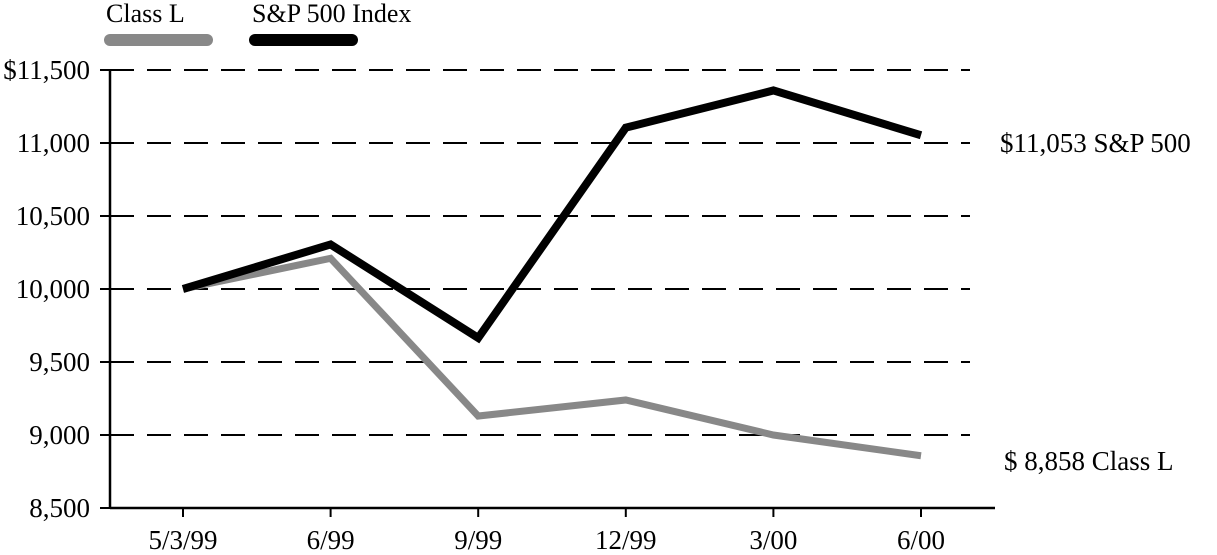  I want to click on x-tick-label: 9/99, so click(478, 540).